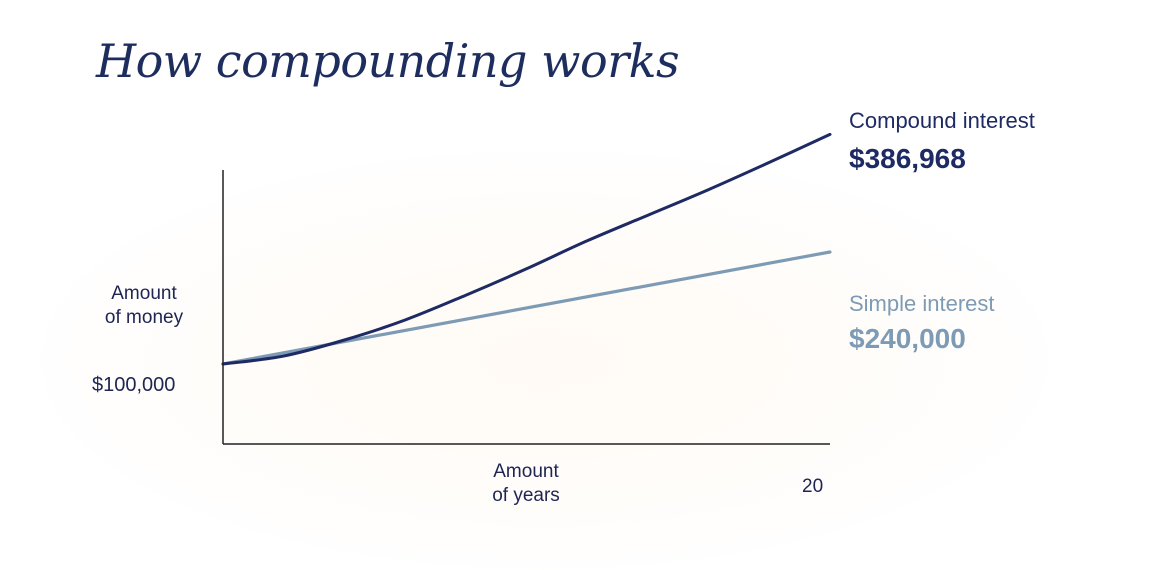  Describe the element at coordinates (144, 306) in the screenshot. I see `y-axis-label: Amount of money` at that location.